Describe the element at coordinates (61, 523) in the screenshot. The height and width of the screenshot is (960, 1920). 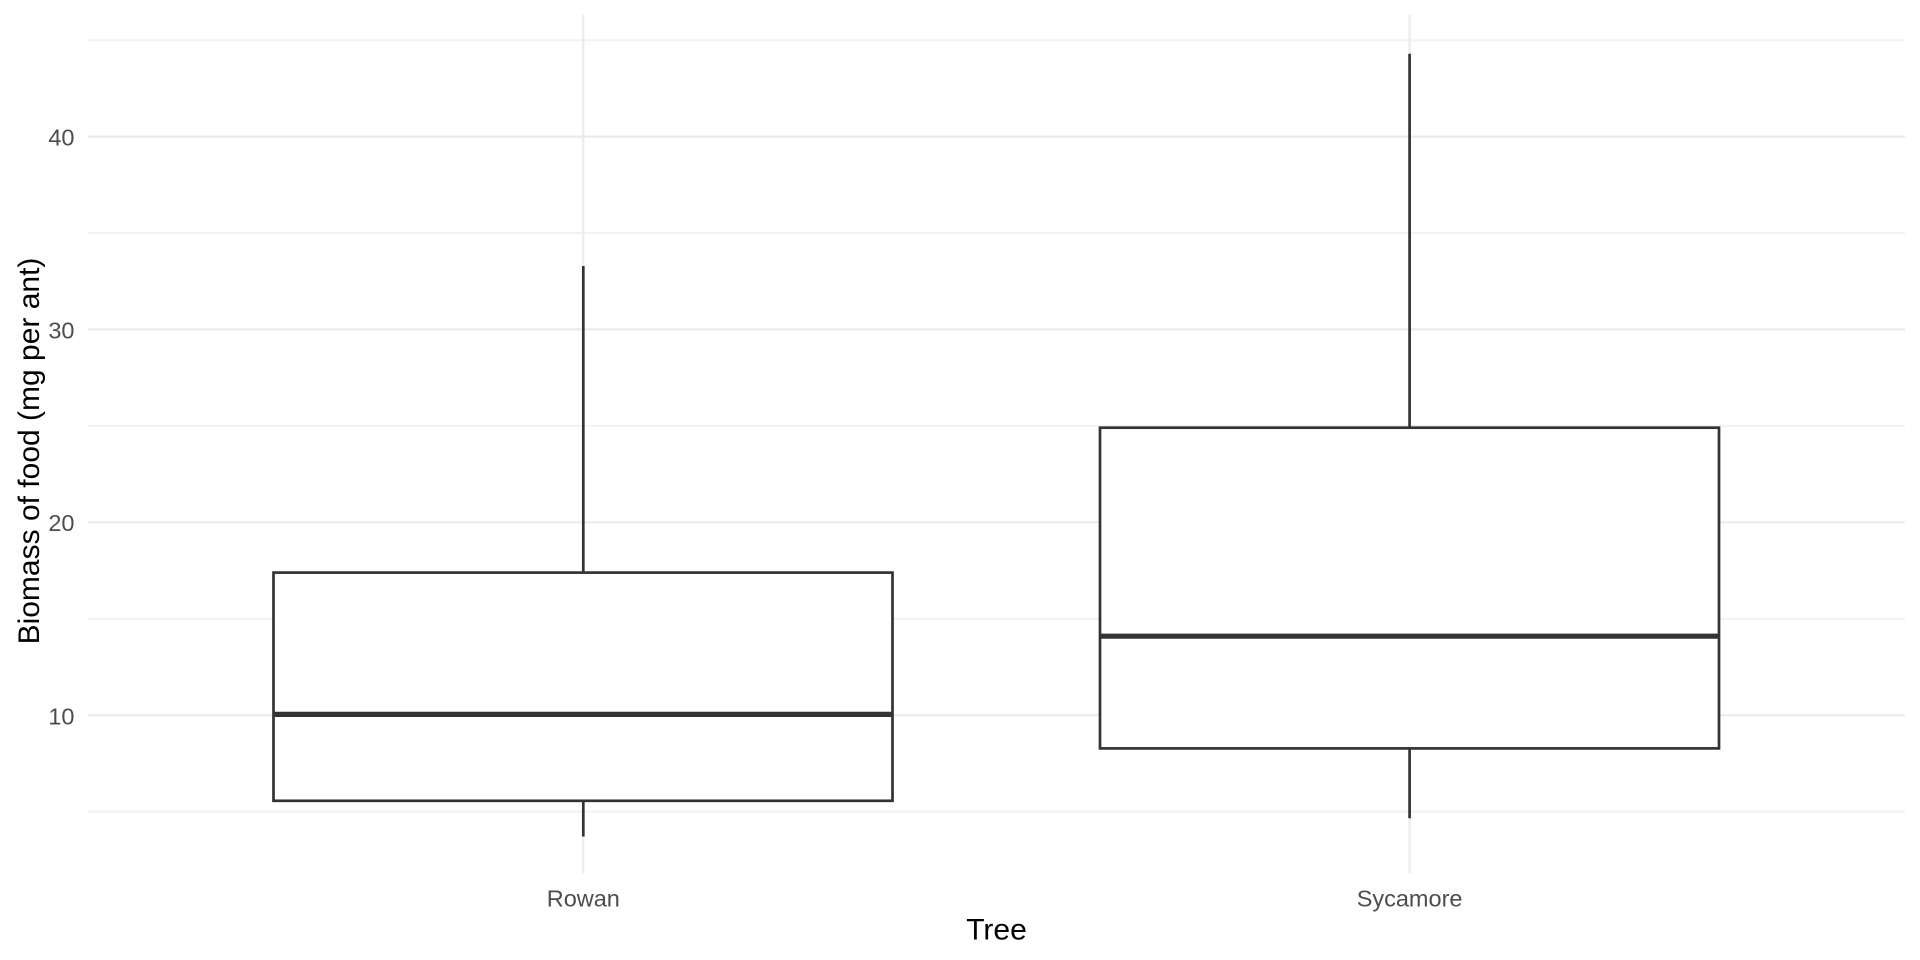
I see `svg-text: 20` at that location.